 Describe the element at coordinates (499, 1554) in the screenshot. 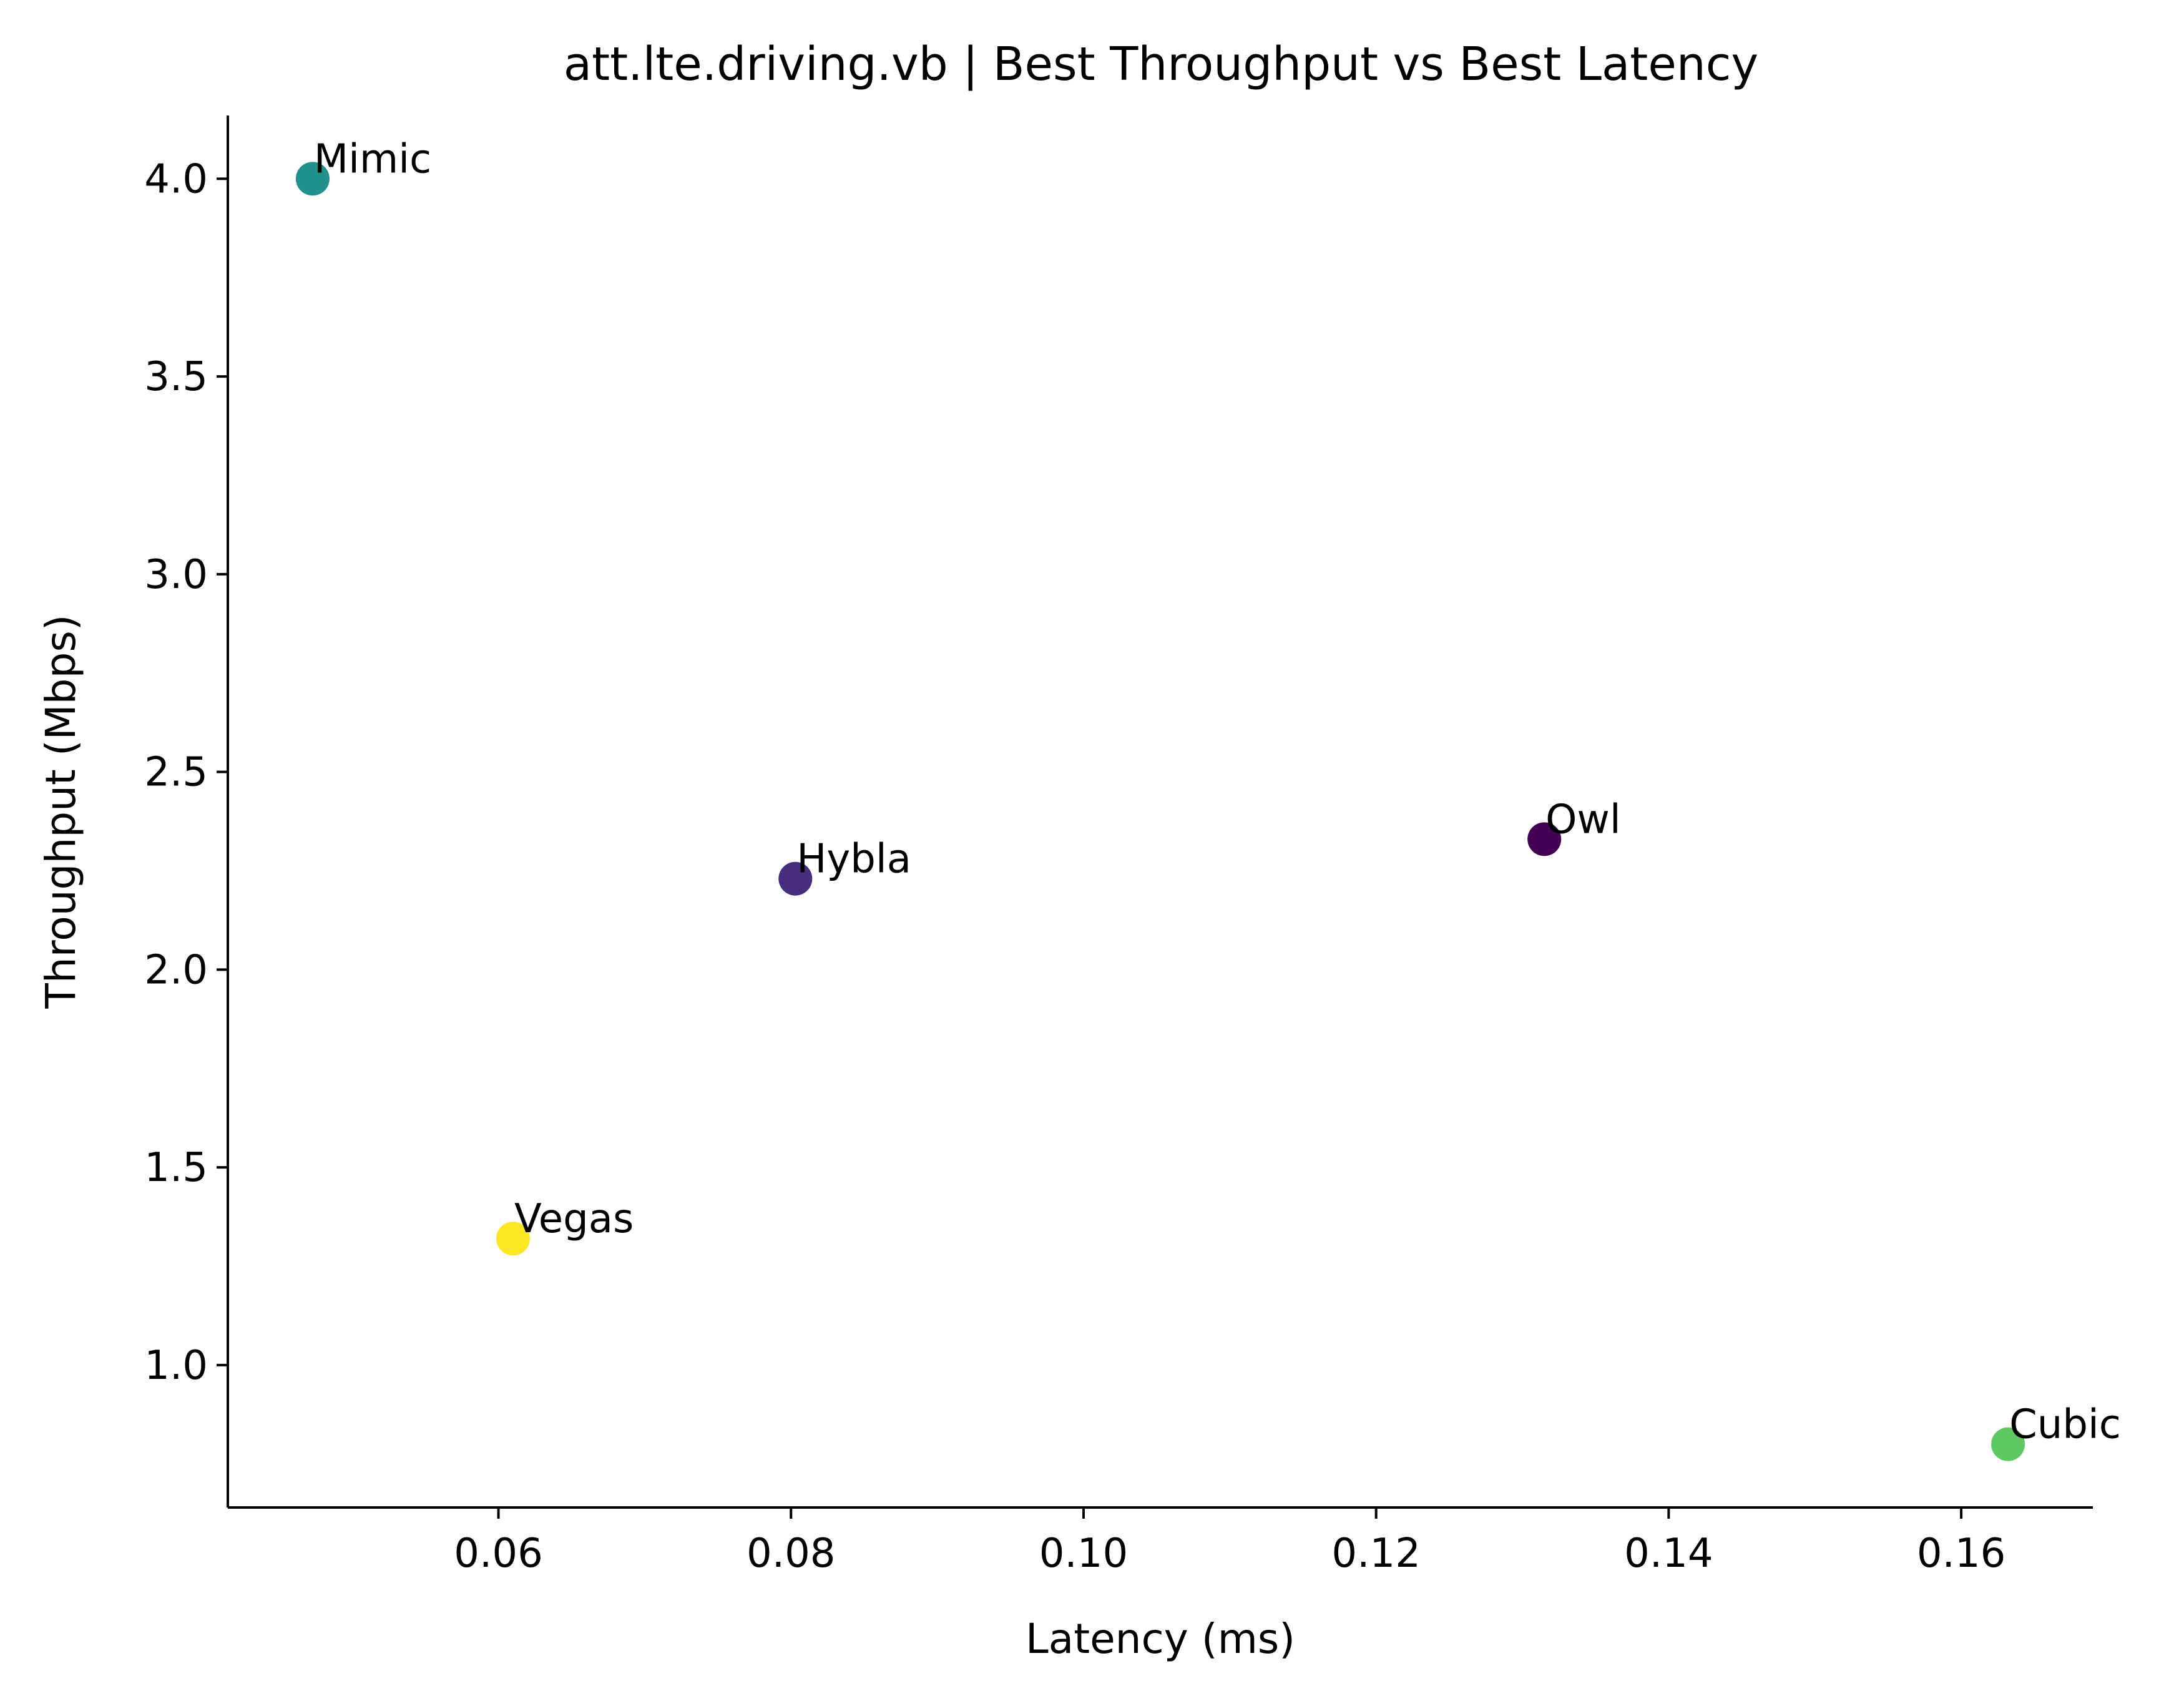

I see `x-tick-label: 0.06` at that location.